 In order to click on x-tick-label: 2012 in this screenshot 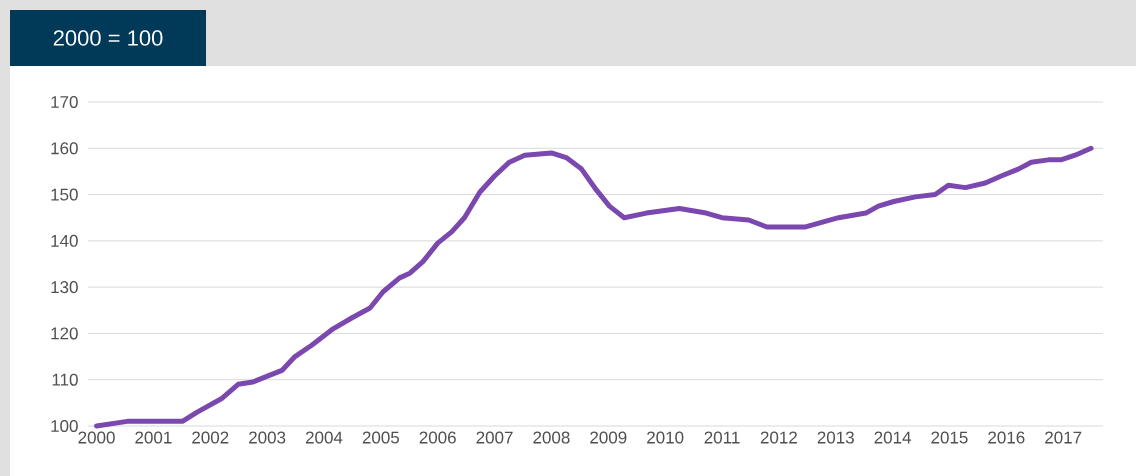, I will do `click(778, 437)`.